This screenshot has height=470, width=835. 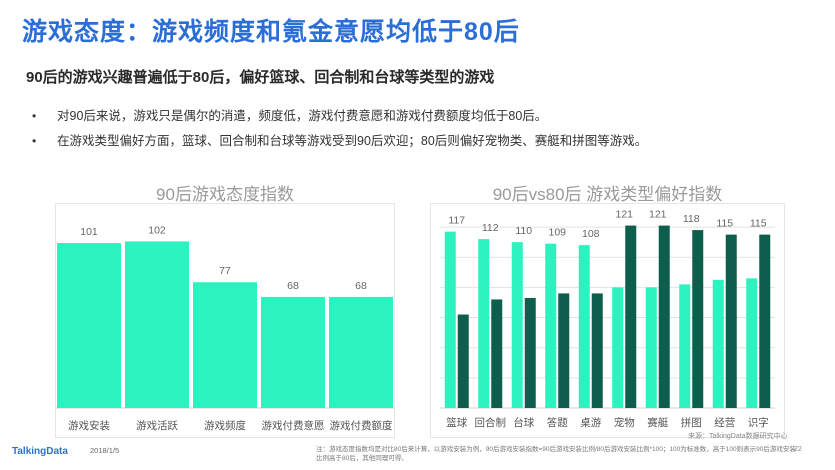 I want to click on x-tick-label: 宠物, so click(x=624, y=422).